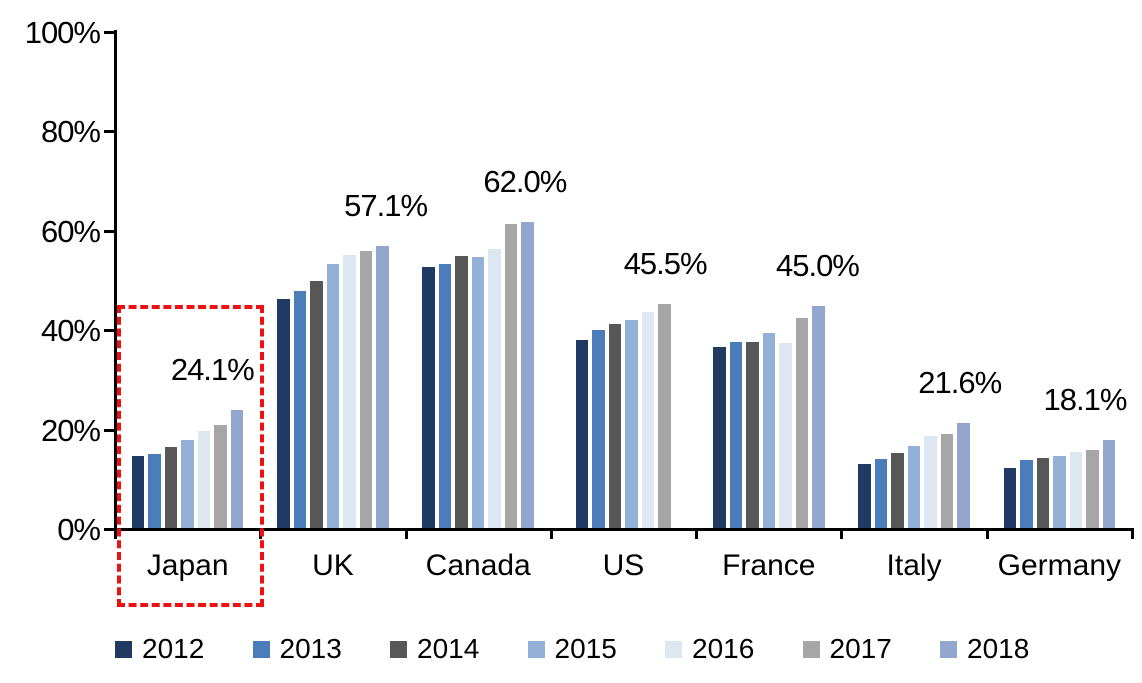  I want to click on legend-item-2012: 2012, so click(184, 649).